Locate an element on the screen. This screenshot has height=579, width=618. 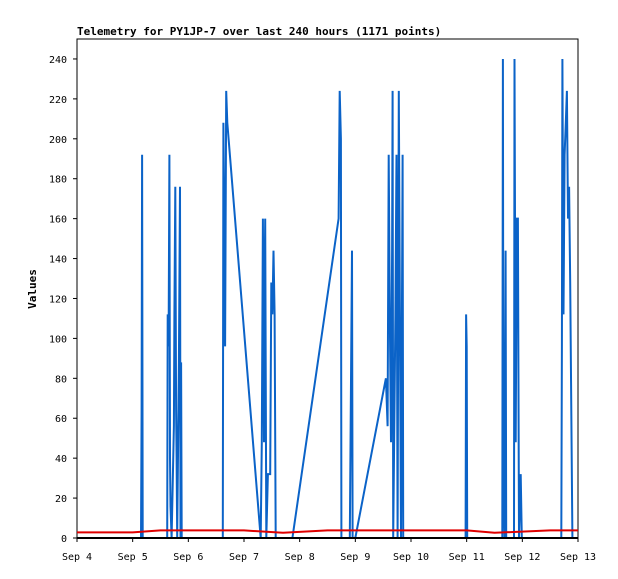
y-tick-label: 140 is located at coordinates (58, 260).